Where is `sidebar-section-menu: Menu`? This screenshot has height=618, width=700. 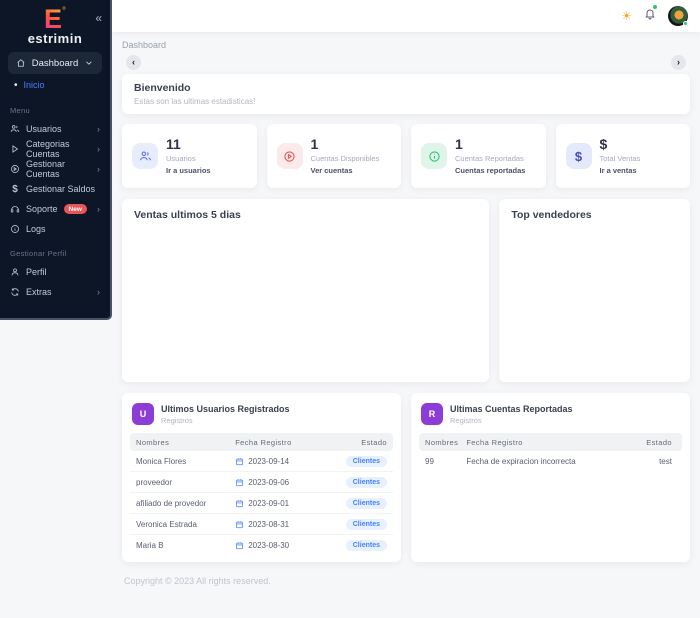 sidebar-section-menu: Menu is located at coordinates (20, 110).